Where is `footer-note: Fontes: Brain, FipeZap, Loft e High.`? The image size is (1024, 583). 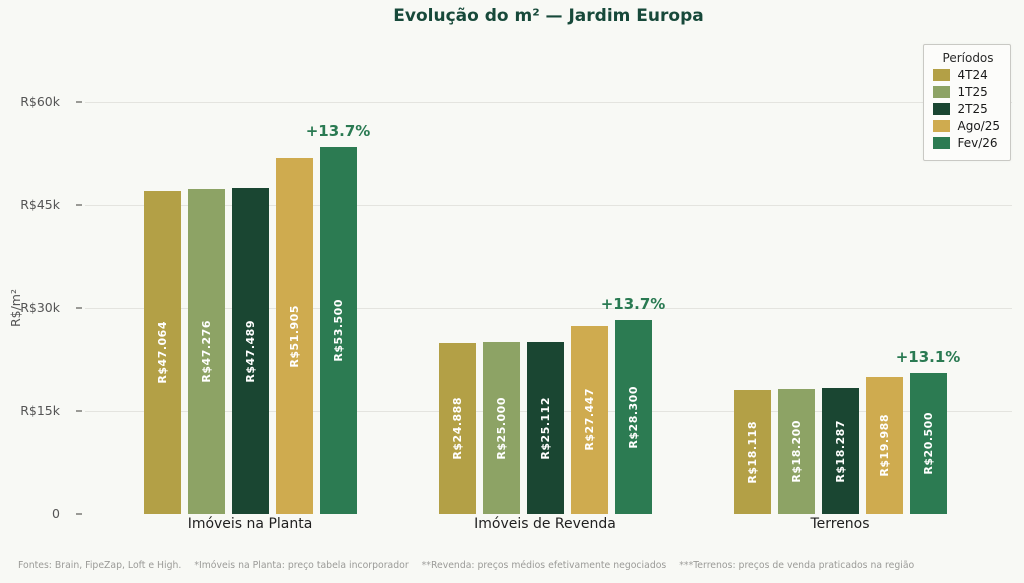
footer-note: Fontes: Brain, FipeZap, Loft e High. is located at coordinates (100, 565).